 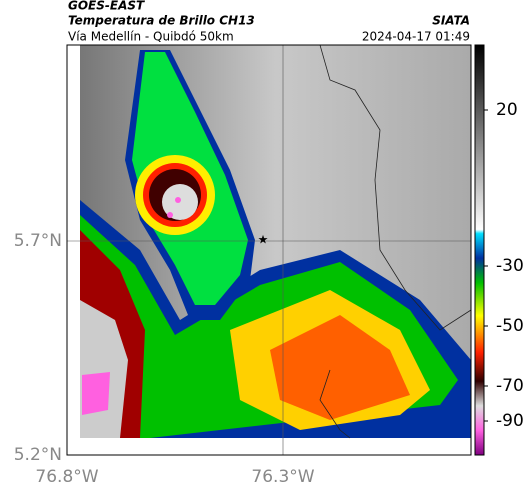 I want to click on region: Vía Medellín - Quibdó 50km, so click(x=151, y=37).